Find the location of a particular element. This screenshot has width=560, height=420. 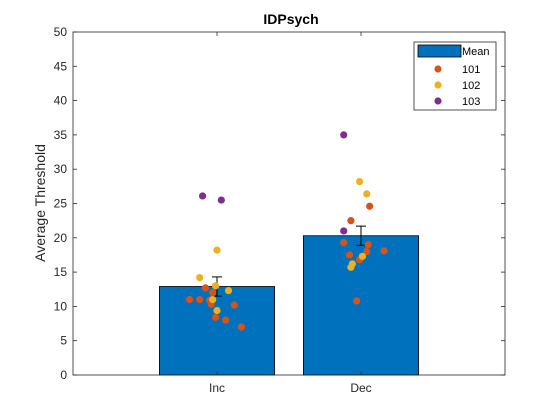

y-tick-label: 45 is located at coordinates (61, 66).